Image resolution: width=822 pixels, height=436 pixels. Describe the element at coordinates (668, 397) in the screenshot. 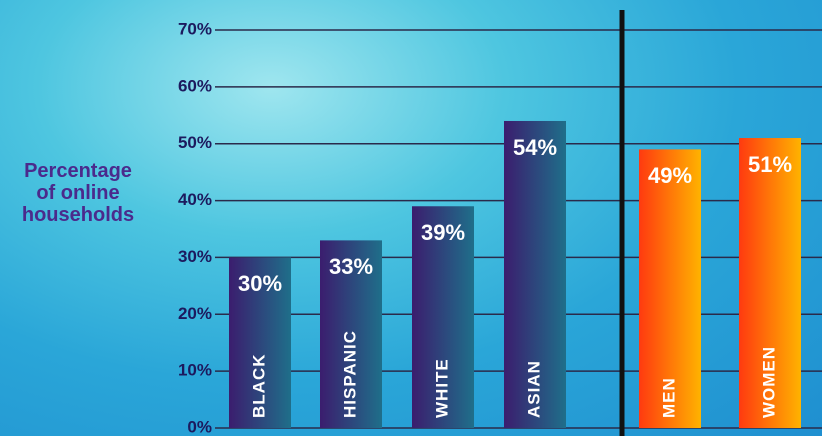

I see `category-label: MEN` at that location.